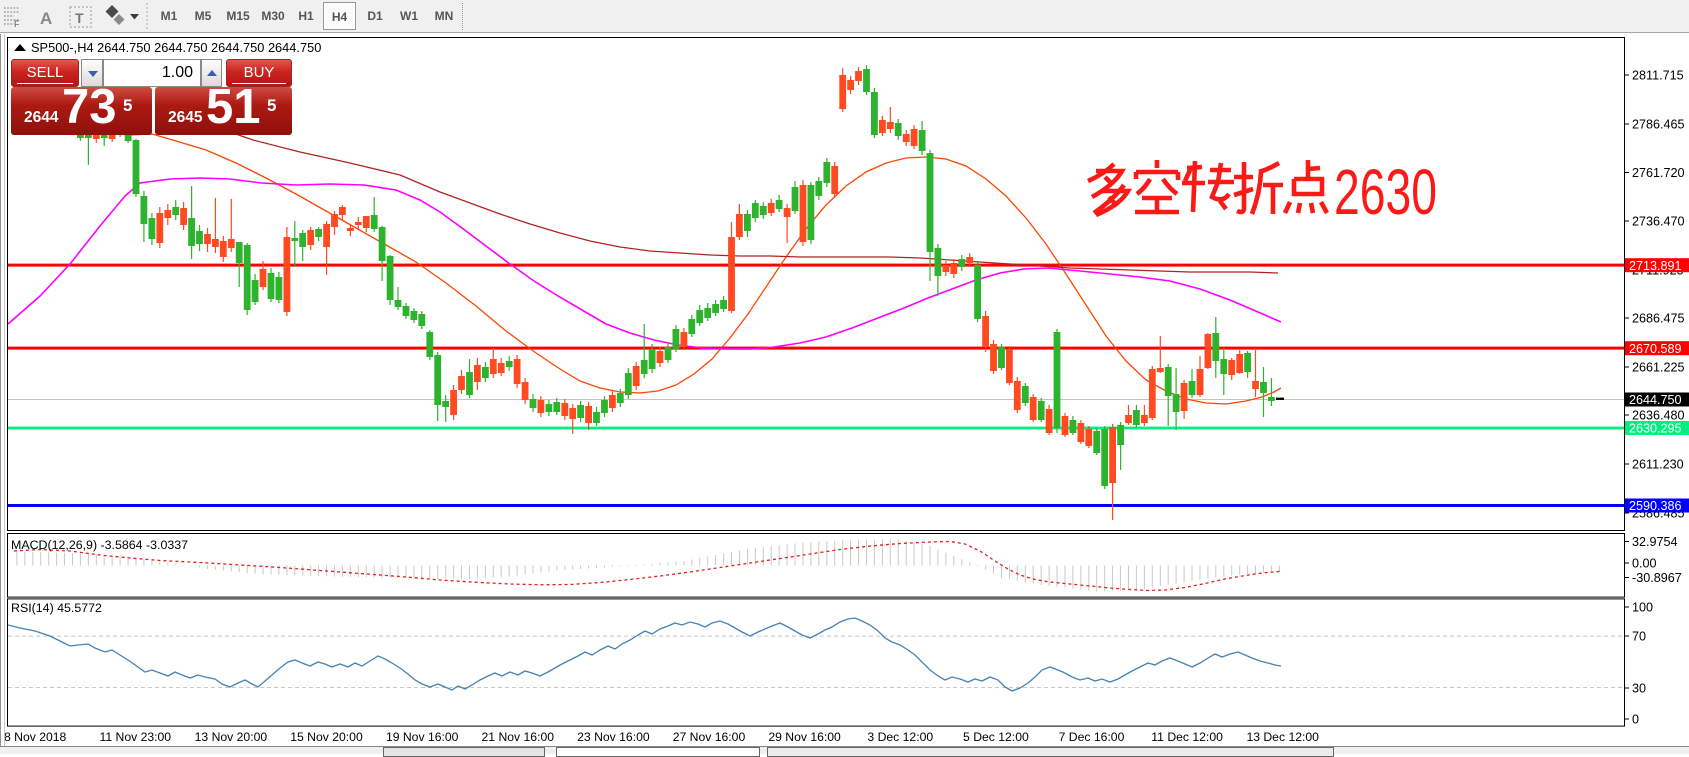 Image resolution: width=1689 pixels, height=757 pixels. Describe the element at coordinates (1658, 75) in the screenshot. I see `svg-text: 2811.715` at that location.